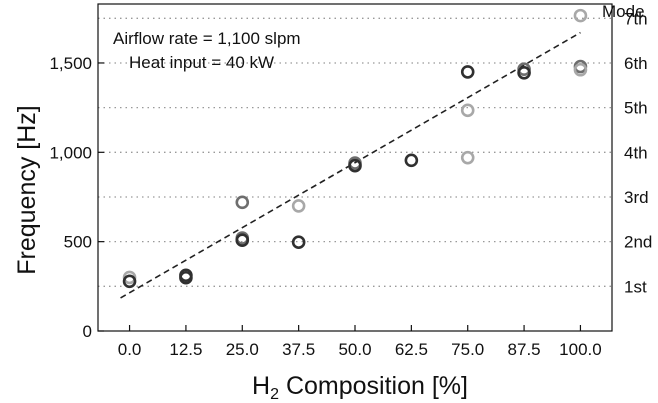  Describe the element at coordinates (636, 63) in the screenshot. I see `mode-label-6th: 6th` at that location.